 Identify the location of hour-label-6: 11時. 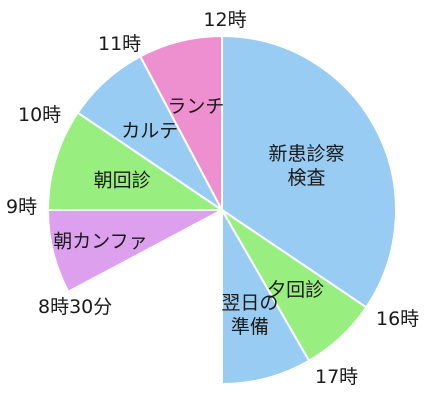
(119, 44).